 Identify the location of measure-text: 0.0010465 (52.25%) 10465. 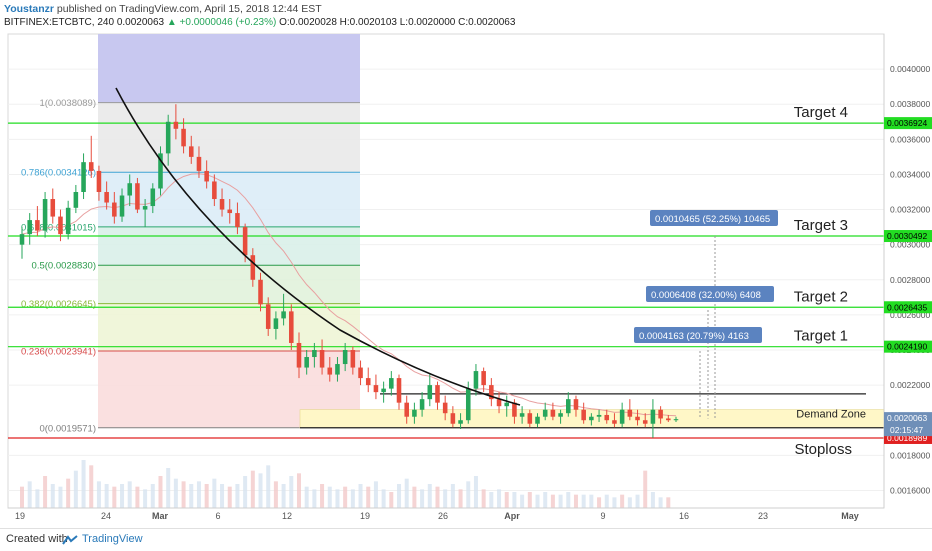
(712, 219).